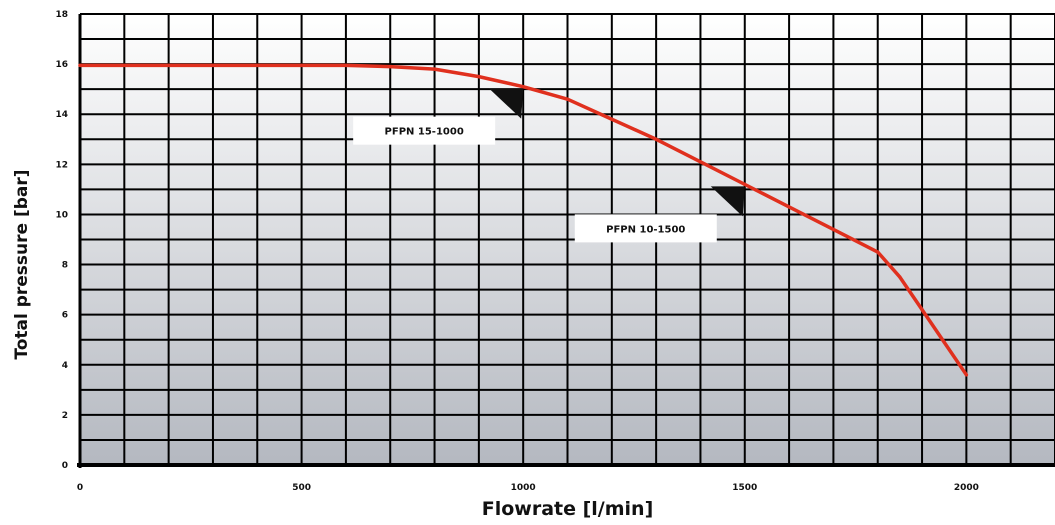 This screenshot has height=525, width=1055. What do you see at coordinates (568, 509) in the screenshot?
I see `x-axis-title: Flowrate [l/min]` at bounding box center [568, 509].